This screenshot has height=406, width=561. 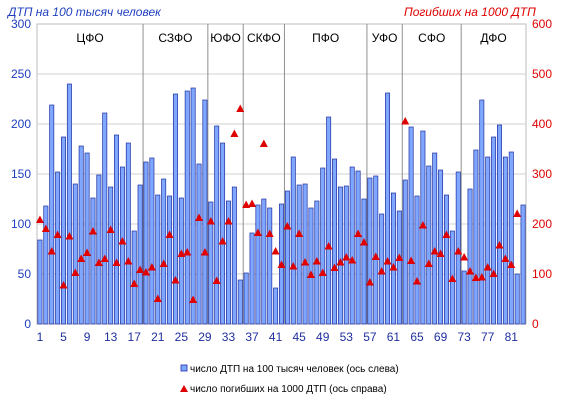 What do you see at coordinates (542, 174) in the screenshot?
I see `right-axis-tick-label: 300` at bounding box center [542, 174].